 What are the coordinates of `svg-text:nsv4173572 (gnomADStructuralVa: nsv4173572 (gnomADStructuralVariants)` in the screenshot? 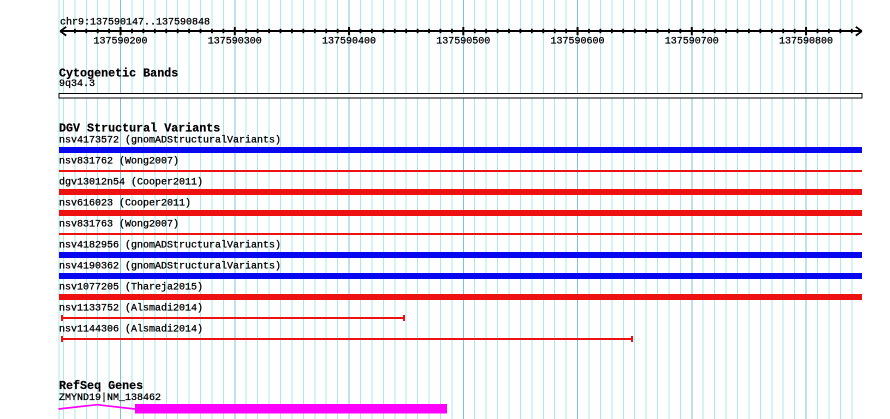 It's located at (170, 140).